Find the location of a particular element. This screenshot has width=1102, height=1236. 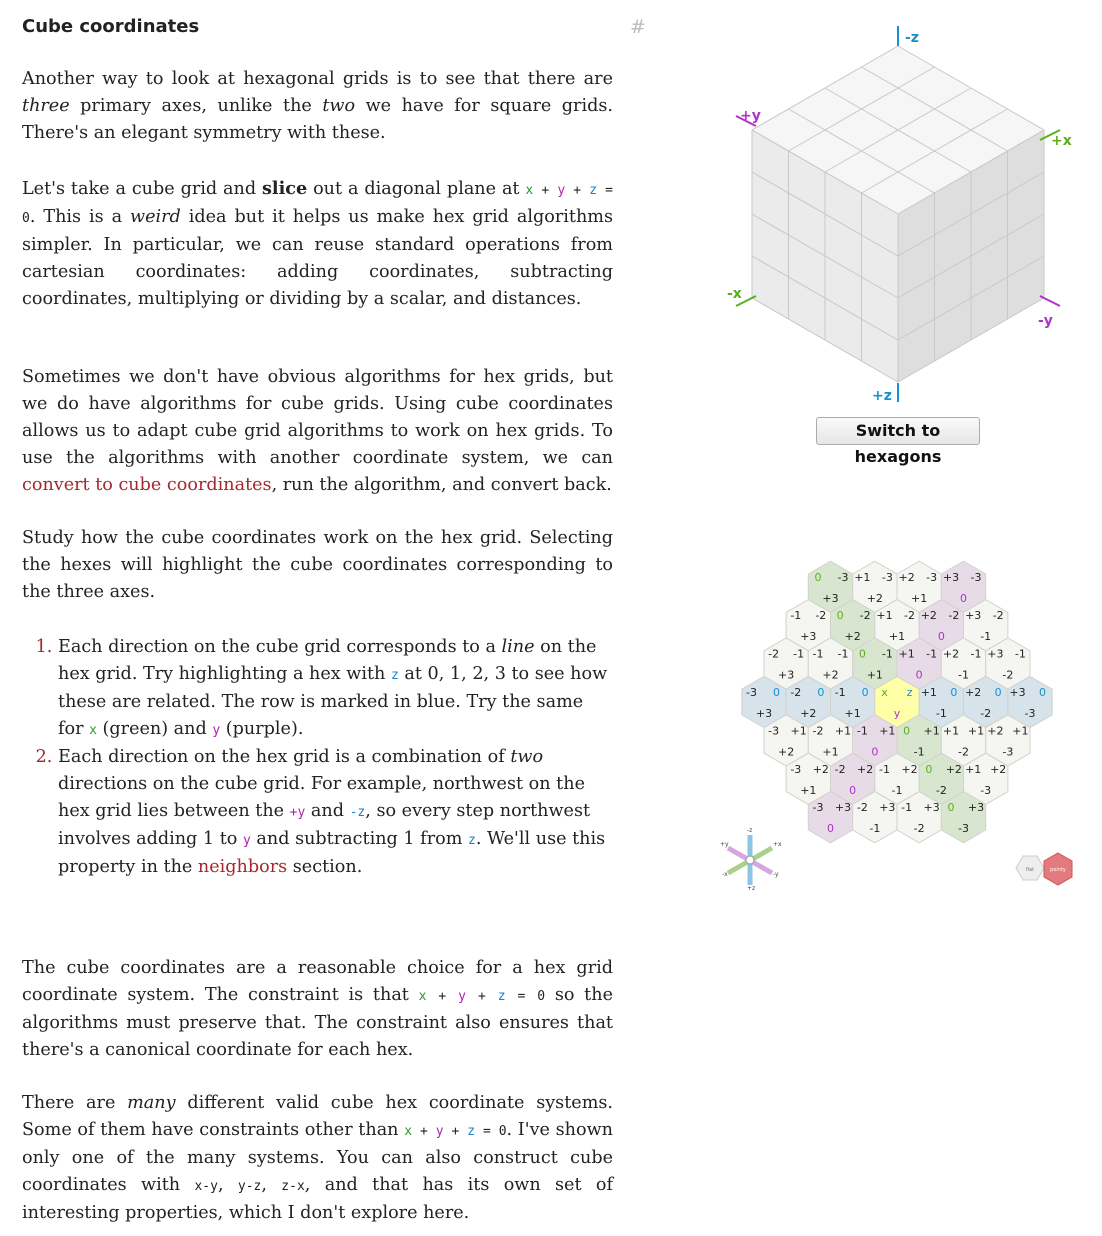

svg-text: +y is located at coordinates (724, 844).